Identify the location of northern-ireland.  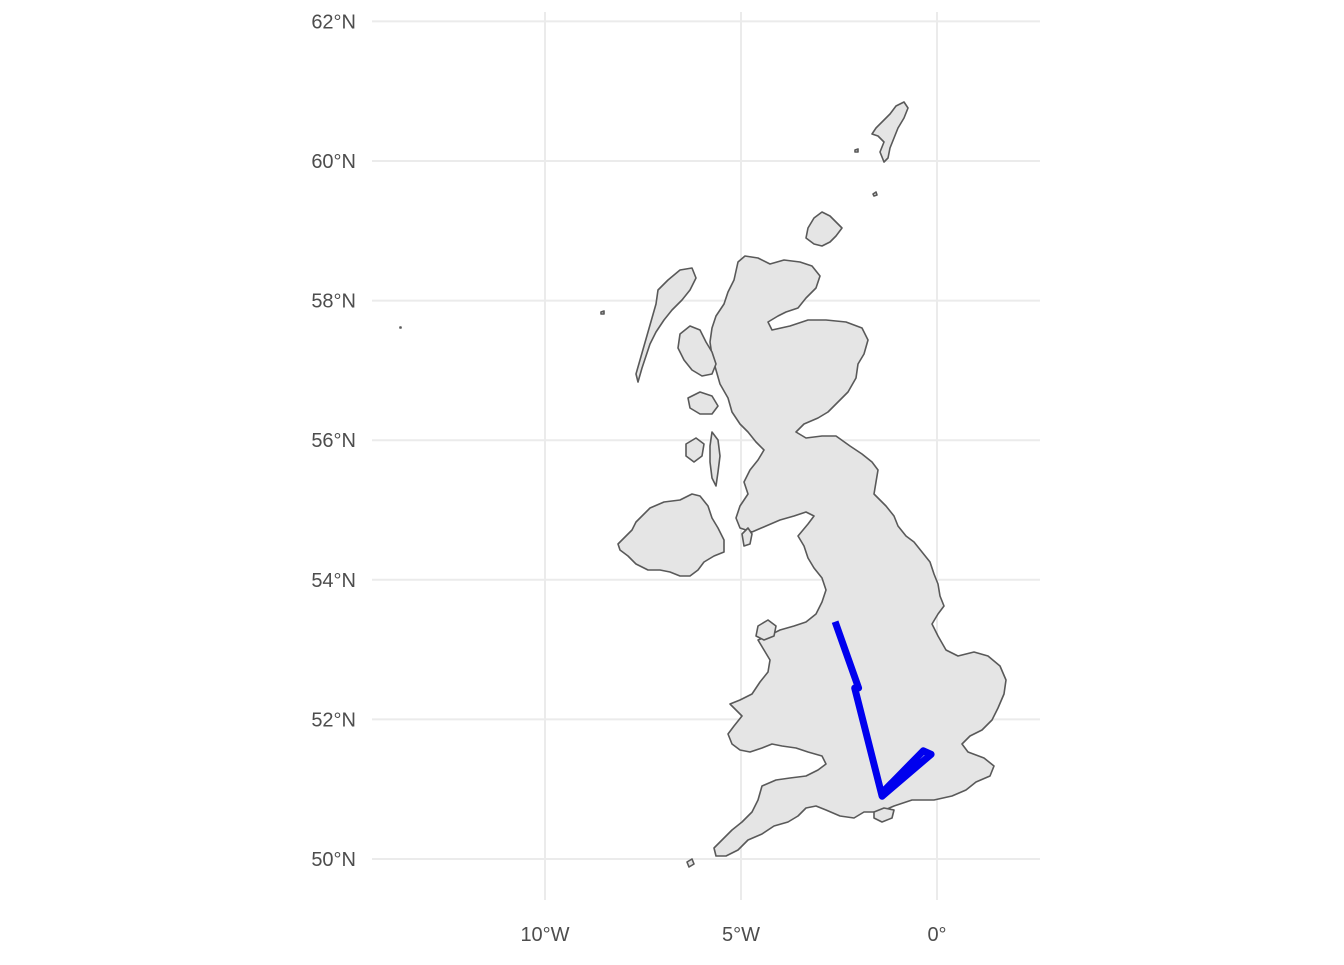
(671, 535).